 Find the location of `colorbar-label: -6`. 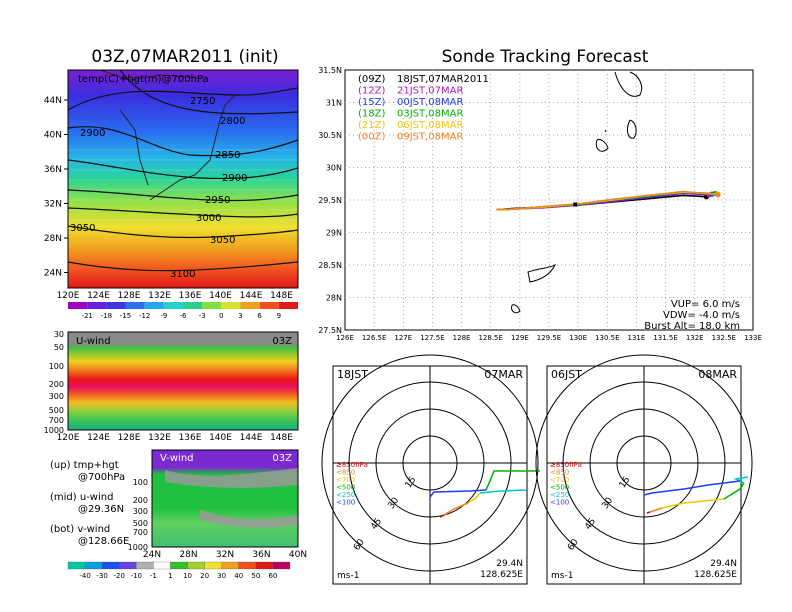

colorbar-label: -6 is located at coordinates (184, 316).